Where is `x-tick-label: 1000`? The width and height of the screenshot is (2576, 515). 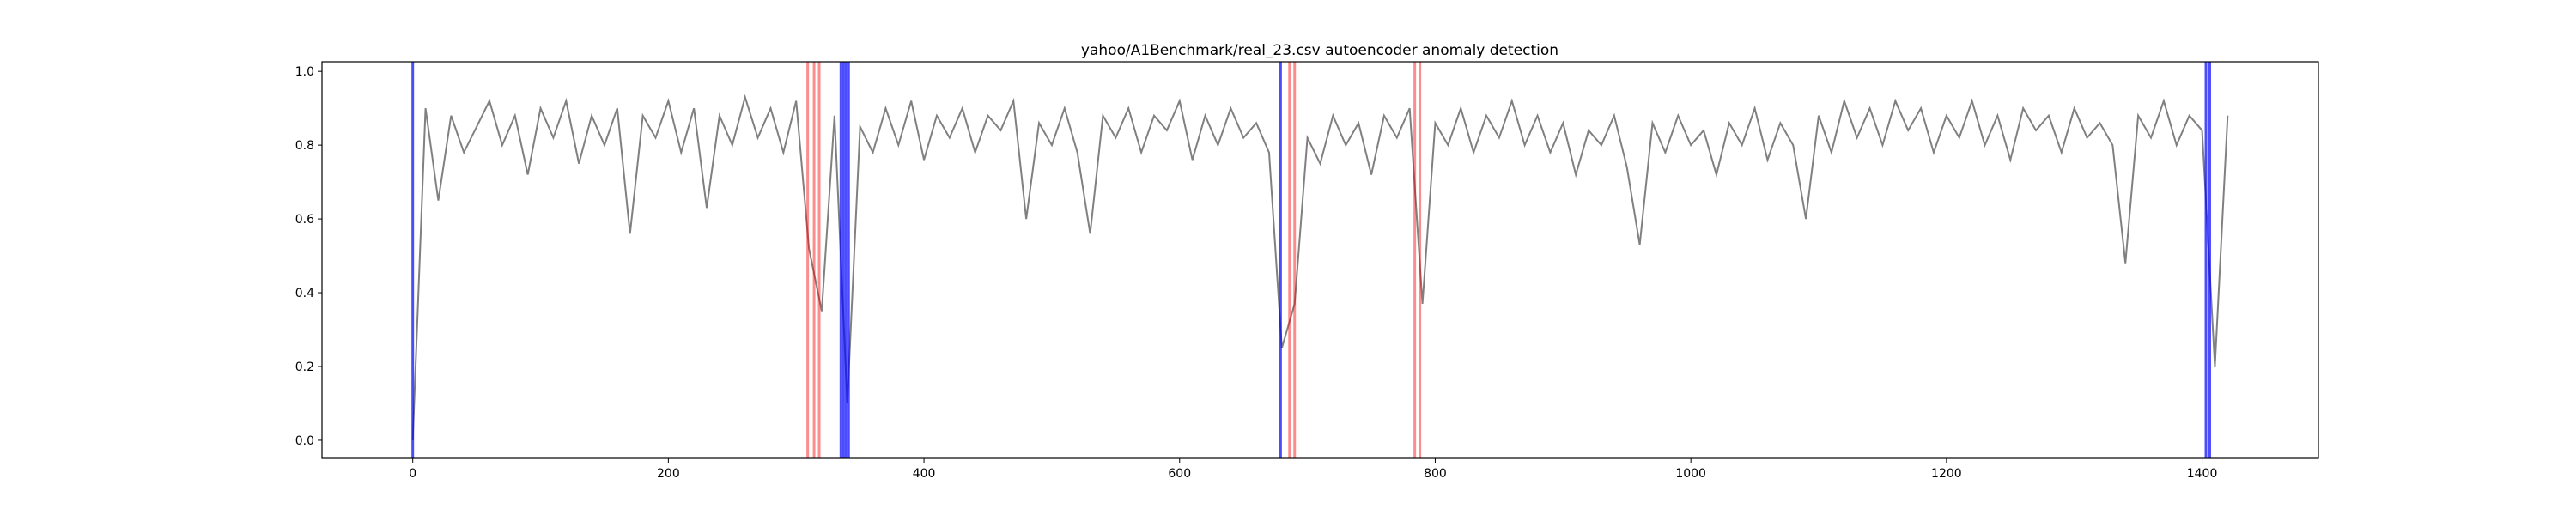 x-tick-label: 1000 is located at coordinates (1690, 474).